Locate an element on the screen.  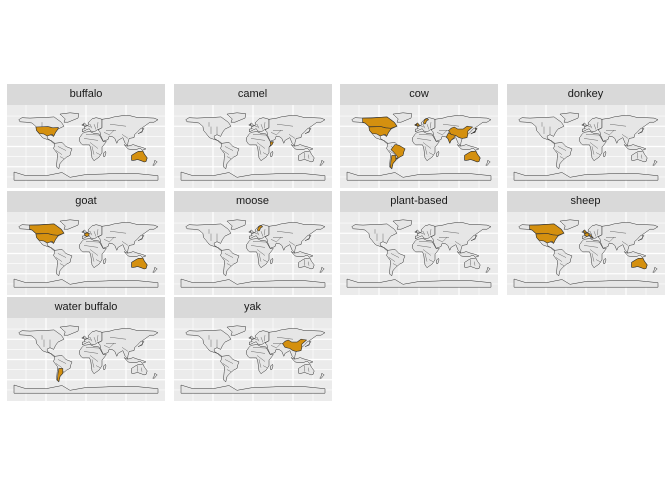
facet-strip-label: moose is located at coordinates (252, 201).